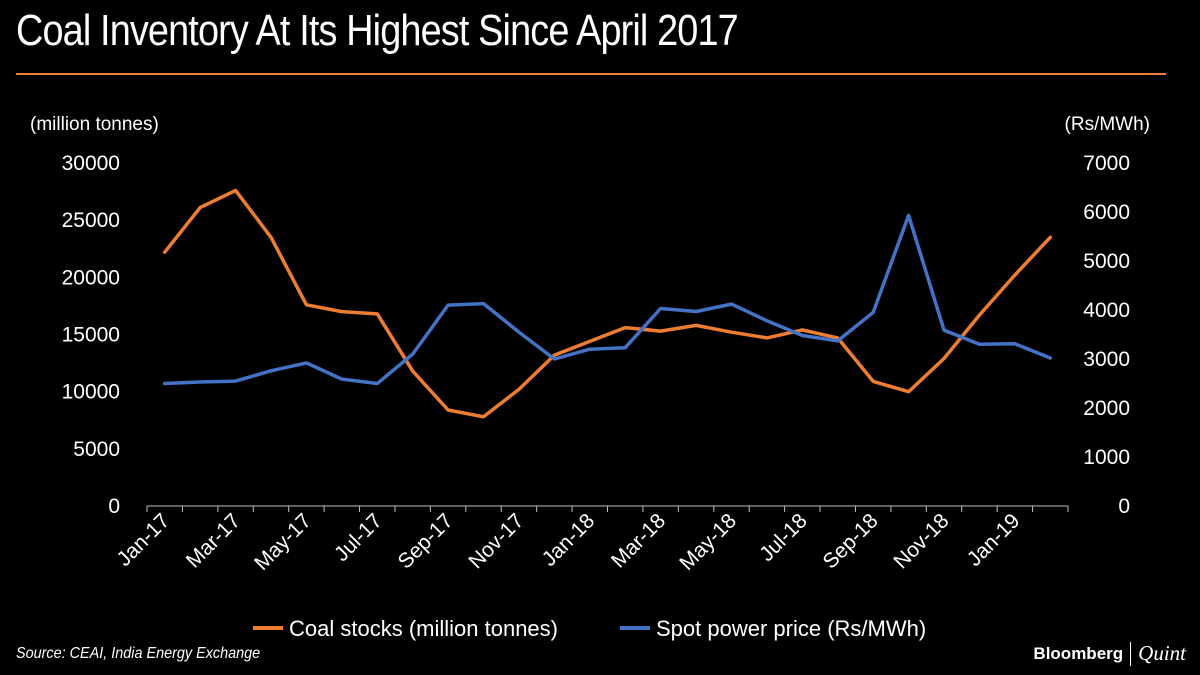 This screenshot has width=1200, height=675. Describe the element at coordinates (496, 541) in the screenshot. I see `x-tick-label: Nov-17` at that location.